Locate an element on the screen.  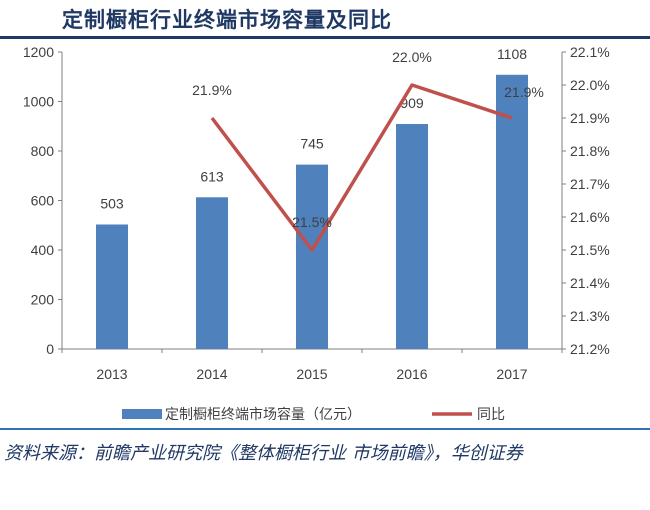
bar-data-label: 909 is located at coordinates (412, 103).